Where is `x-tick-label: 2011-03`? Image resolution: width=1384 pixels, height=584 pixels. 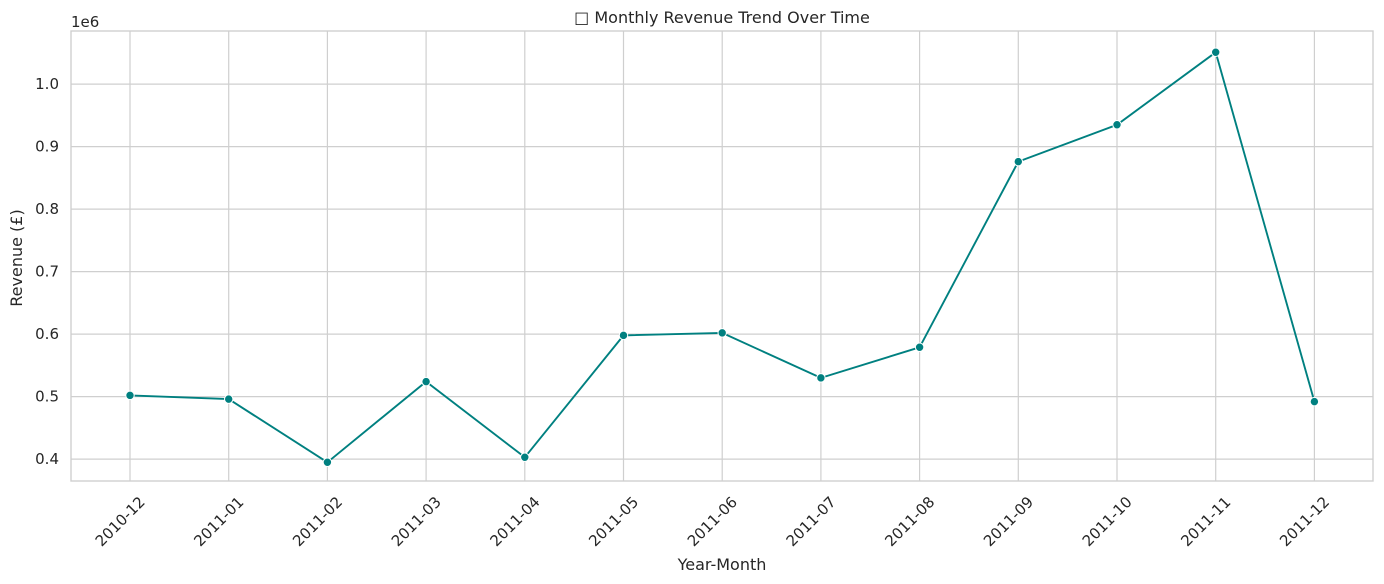 x-tick-label: 2011-03 is located at coordinates (416, 521).